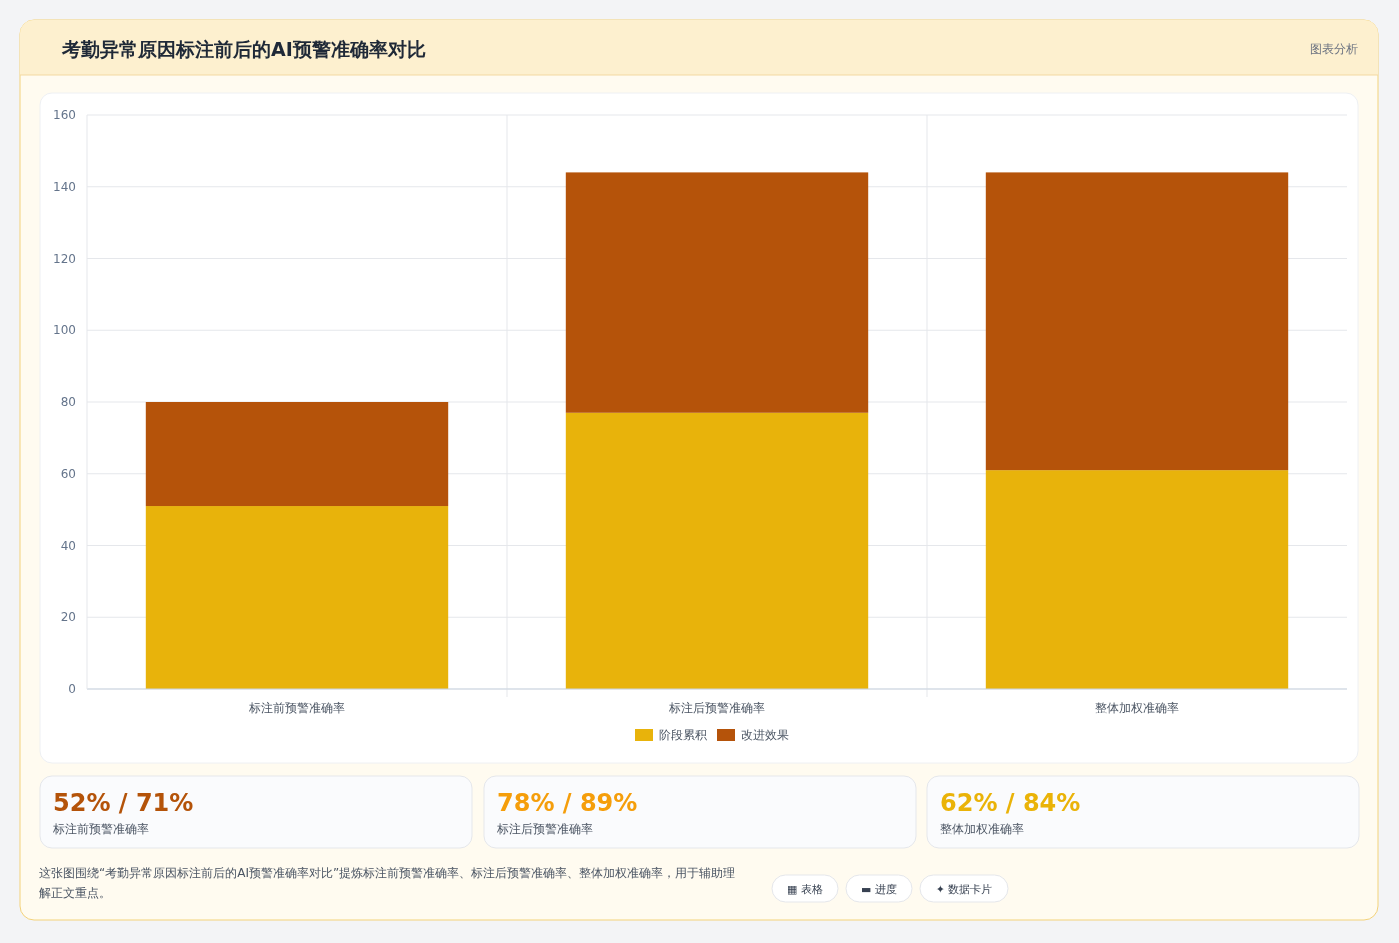 This screenshot has height=943, width=1399. I want to click on text: ✦ 数据卡片, so click(964, 889).